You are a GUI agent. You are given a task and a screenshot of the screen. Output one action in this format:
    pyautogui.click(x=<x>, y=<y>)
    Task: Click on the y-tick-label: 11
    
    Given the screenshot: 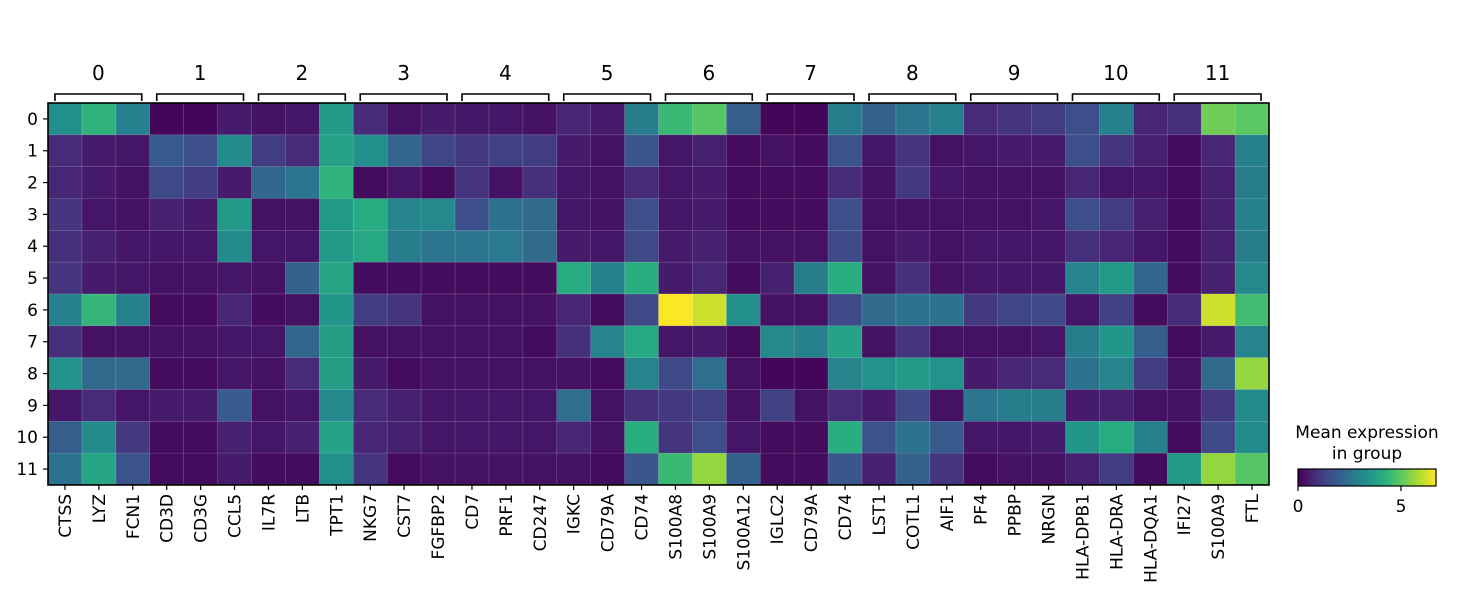 What is the action you would take?
    pyautogui.click(x=27, y=470)
    